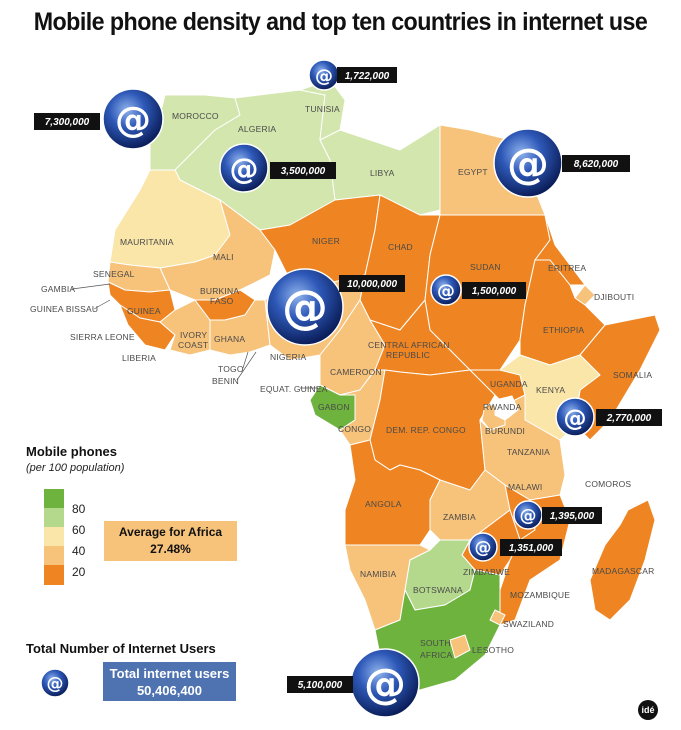  What do you see at coordinates (64, 309) in the screenshot?
I see `label-guinea-bissau: GUINEA BISSAU` at bounding box center [64, 309].